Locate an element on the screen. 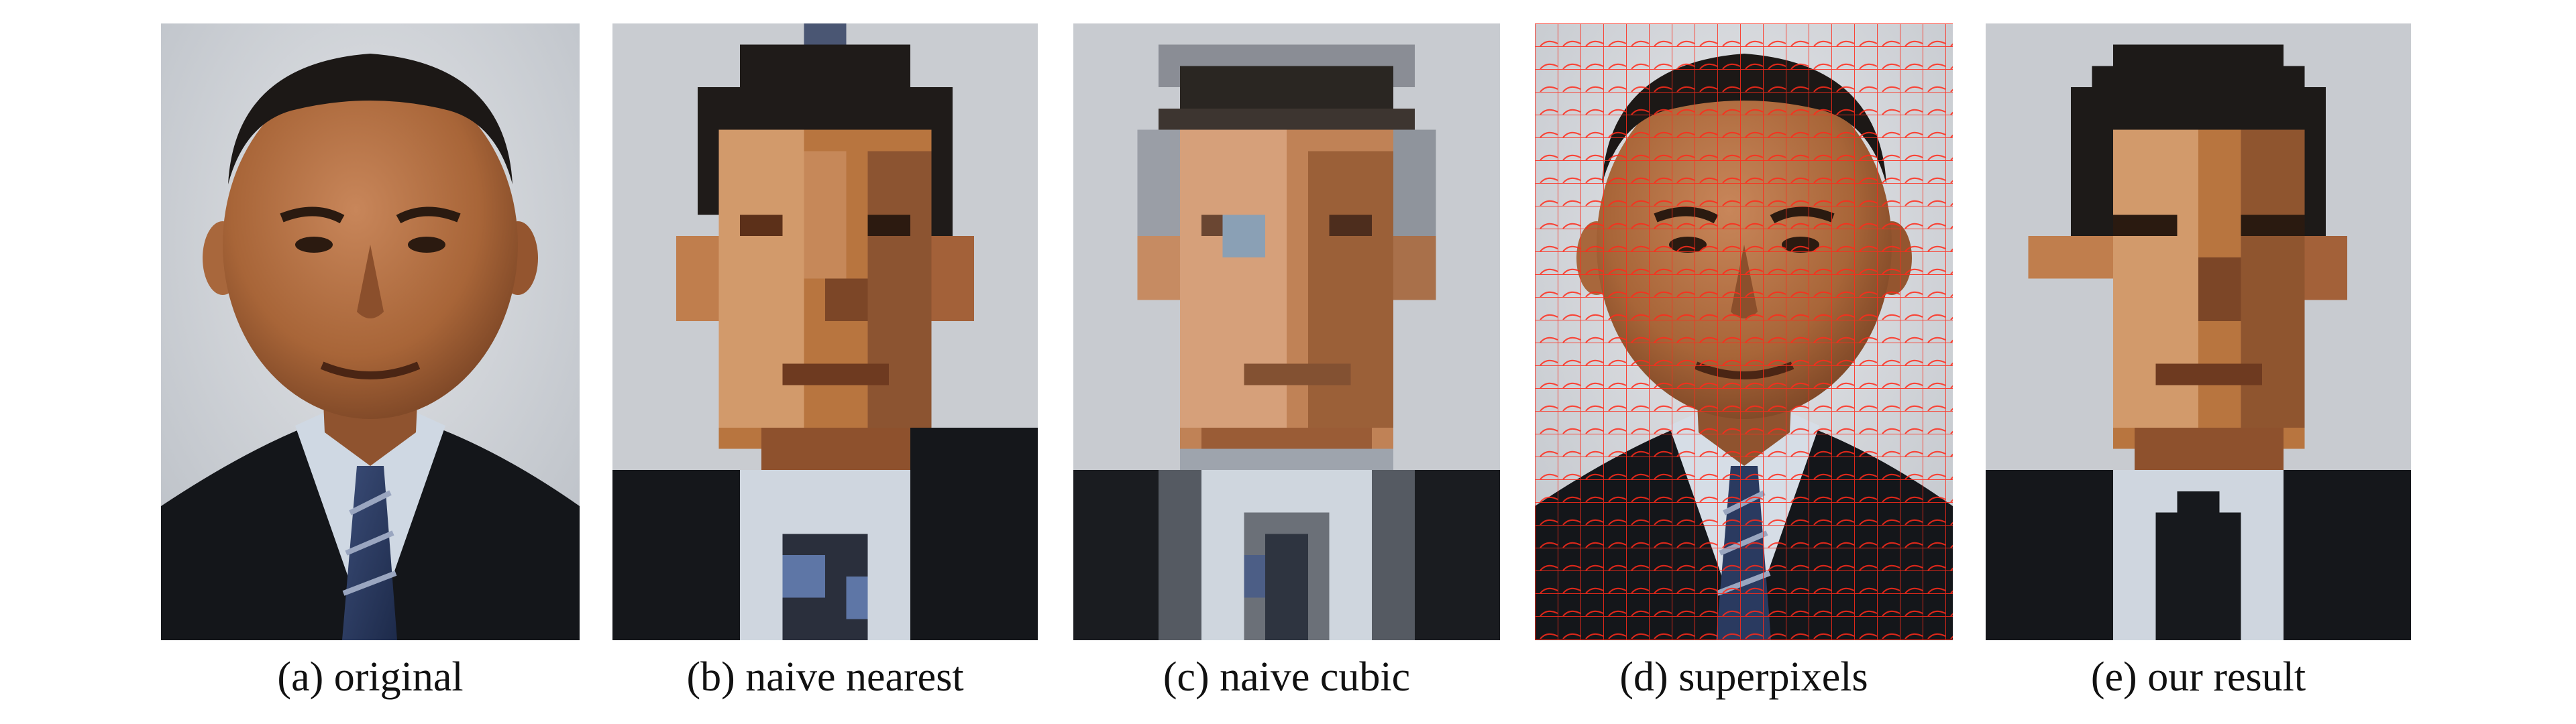 The image size is (2576, 724). caption-a: (a) original is located at coordinates (370, 677).